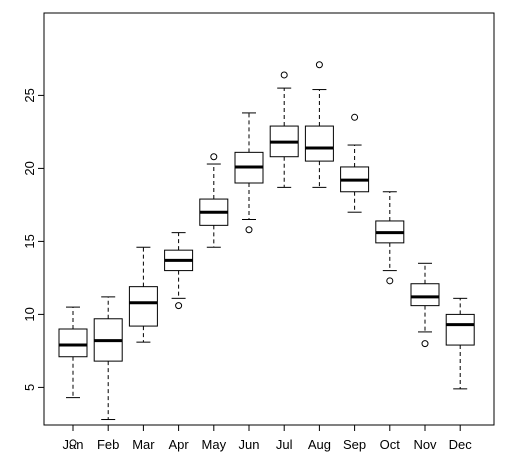 This screenshot has width=514, height=462. What do you see at coordinates (29, 314) in the screenshot?
I see `y-tick-label: 10` at bounding box center [29, 314].